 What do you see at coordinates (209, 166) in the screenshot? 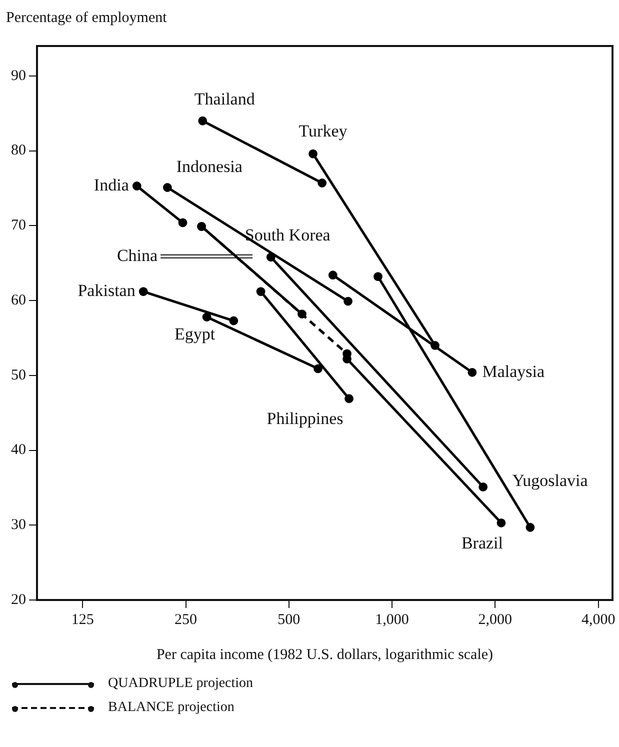
I see `series-label: Indonesia` at bounding box center [209, 166].